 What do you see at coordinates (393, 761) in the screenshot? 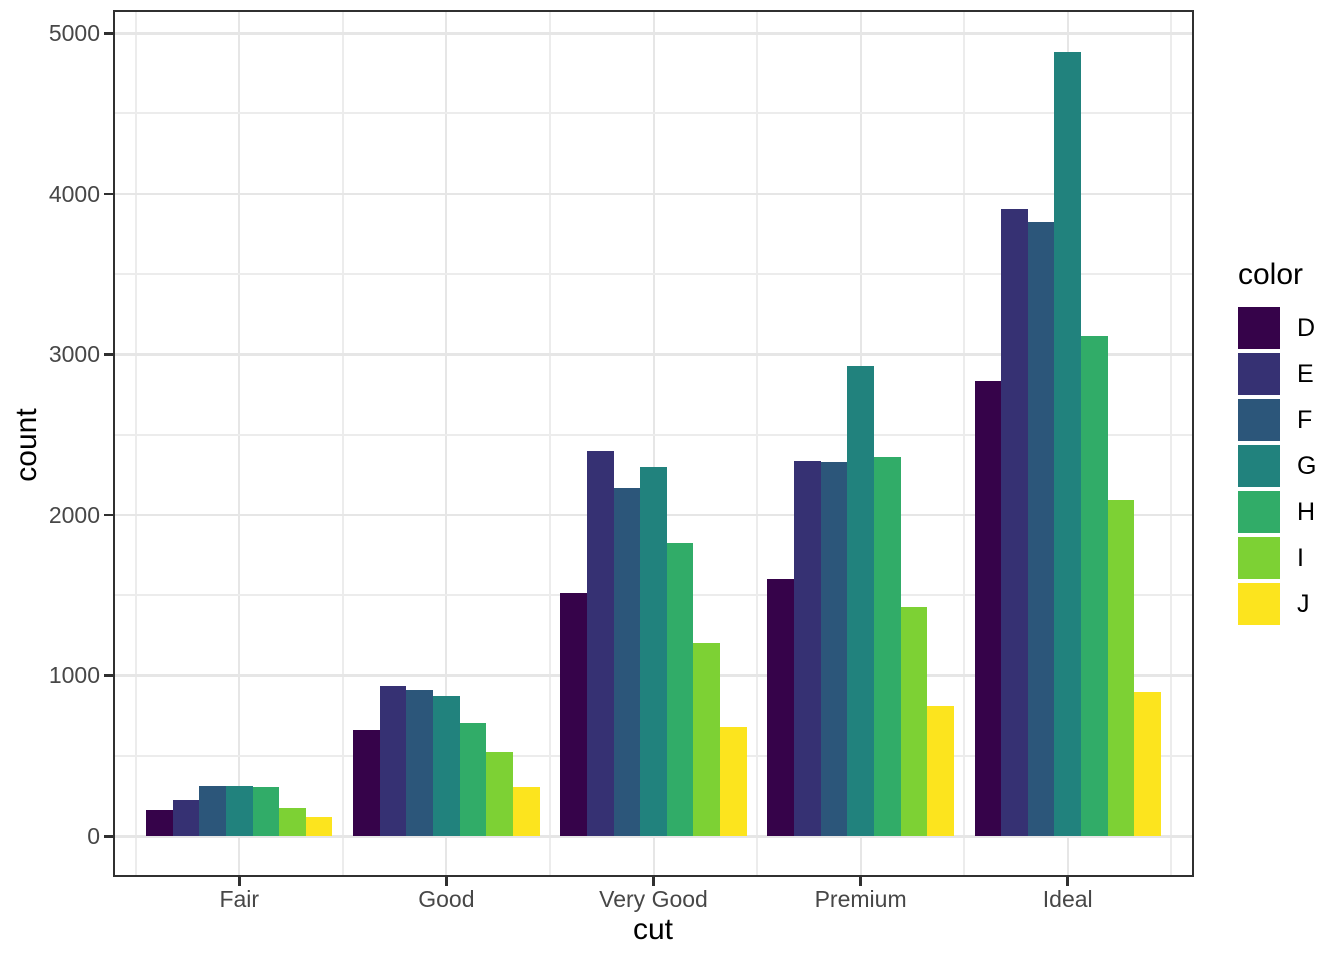
I see `bar-good-e` at bounding box center [393, 761].